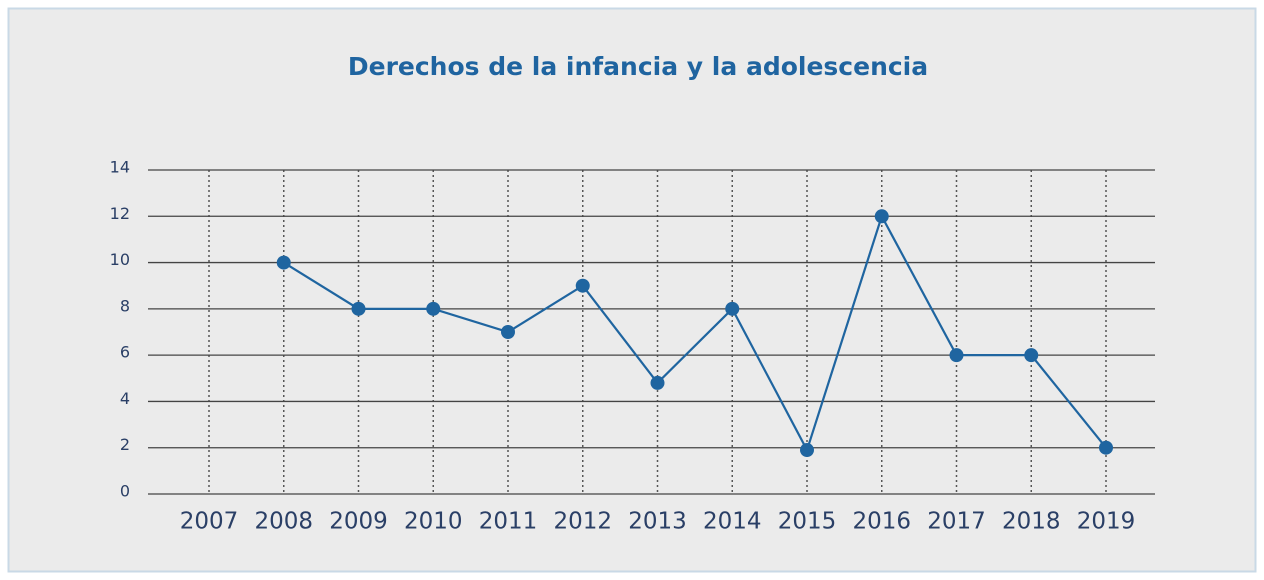 The height and width of the screenshot is (580, 1264). What do you see at coordinates (125, 352) in the screenshot?
I see `y-tick-label: 6` at bounding box center [125, 352].